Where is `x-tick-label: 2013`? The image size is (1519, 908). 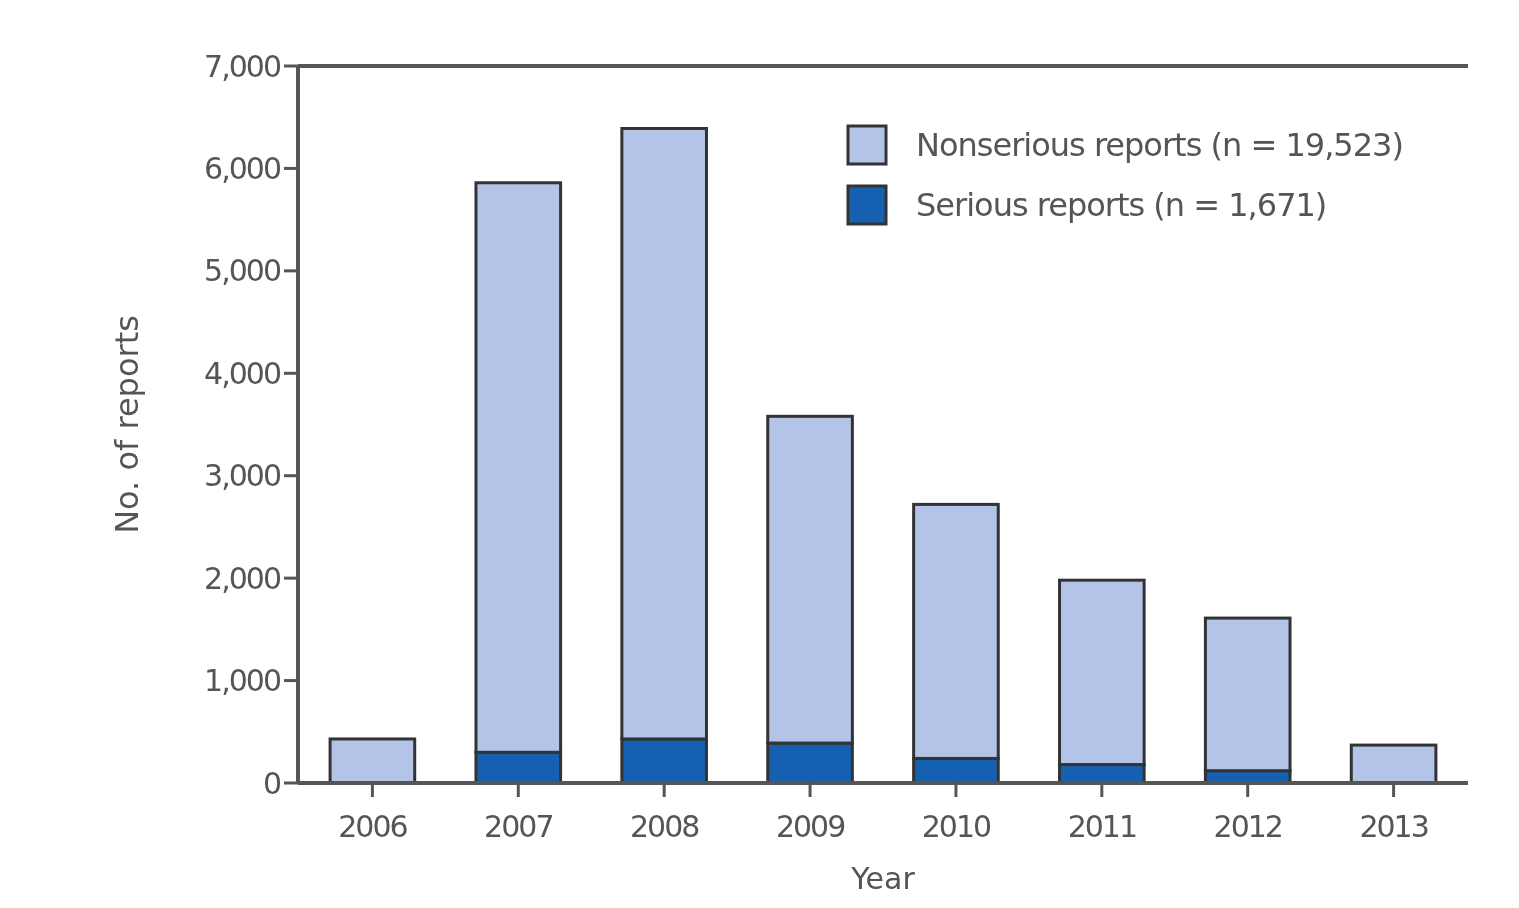
x-tick-label: 2013 is located at coordinates (1393, 826).